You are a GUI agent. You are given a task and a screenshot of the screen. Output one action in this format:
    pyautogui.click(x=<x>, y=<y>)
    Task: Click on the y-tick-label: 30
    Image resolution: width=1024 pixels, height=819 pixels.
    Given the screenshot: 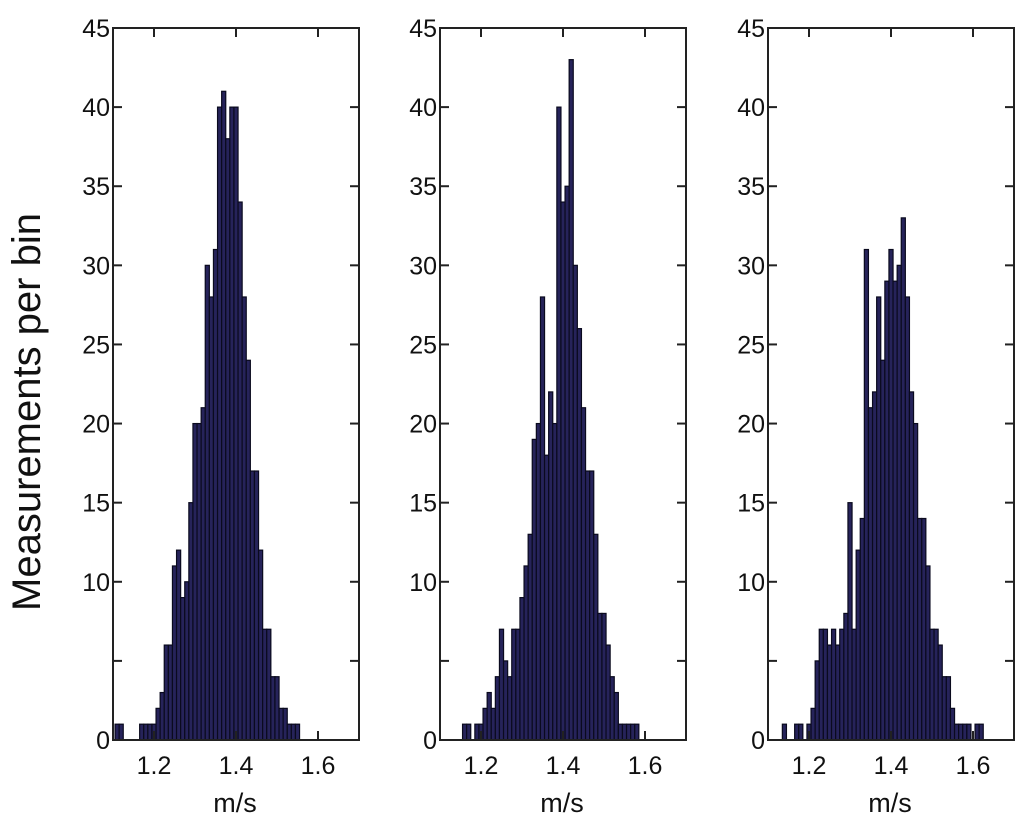 What is the action you would take?
    pyautogui.click(x=751, y=266)
    